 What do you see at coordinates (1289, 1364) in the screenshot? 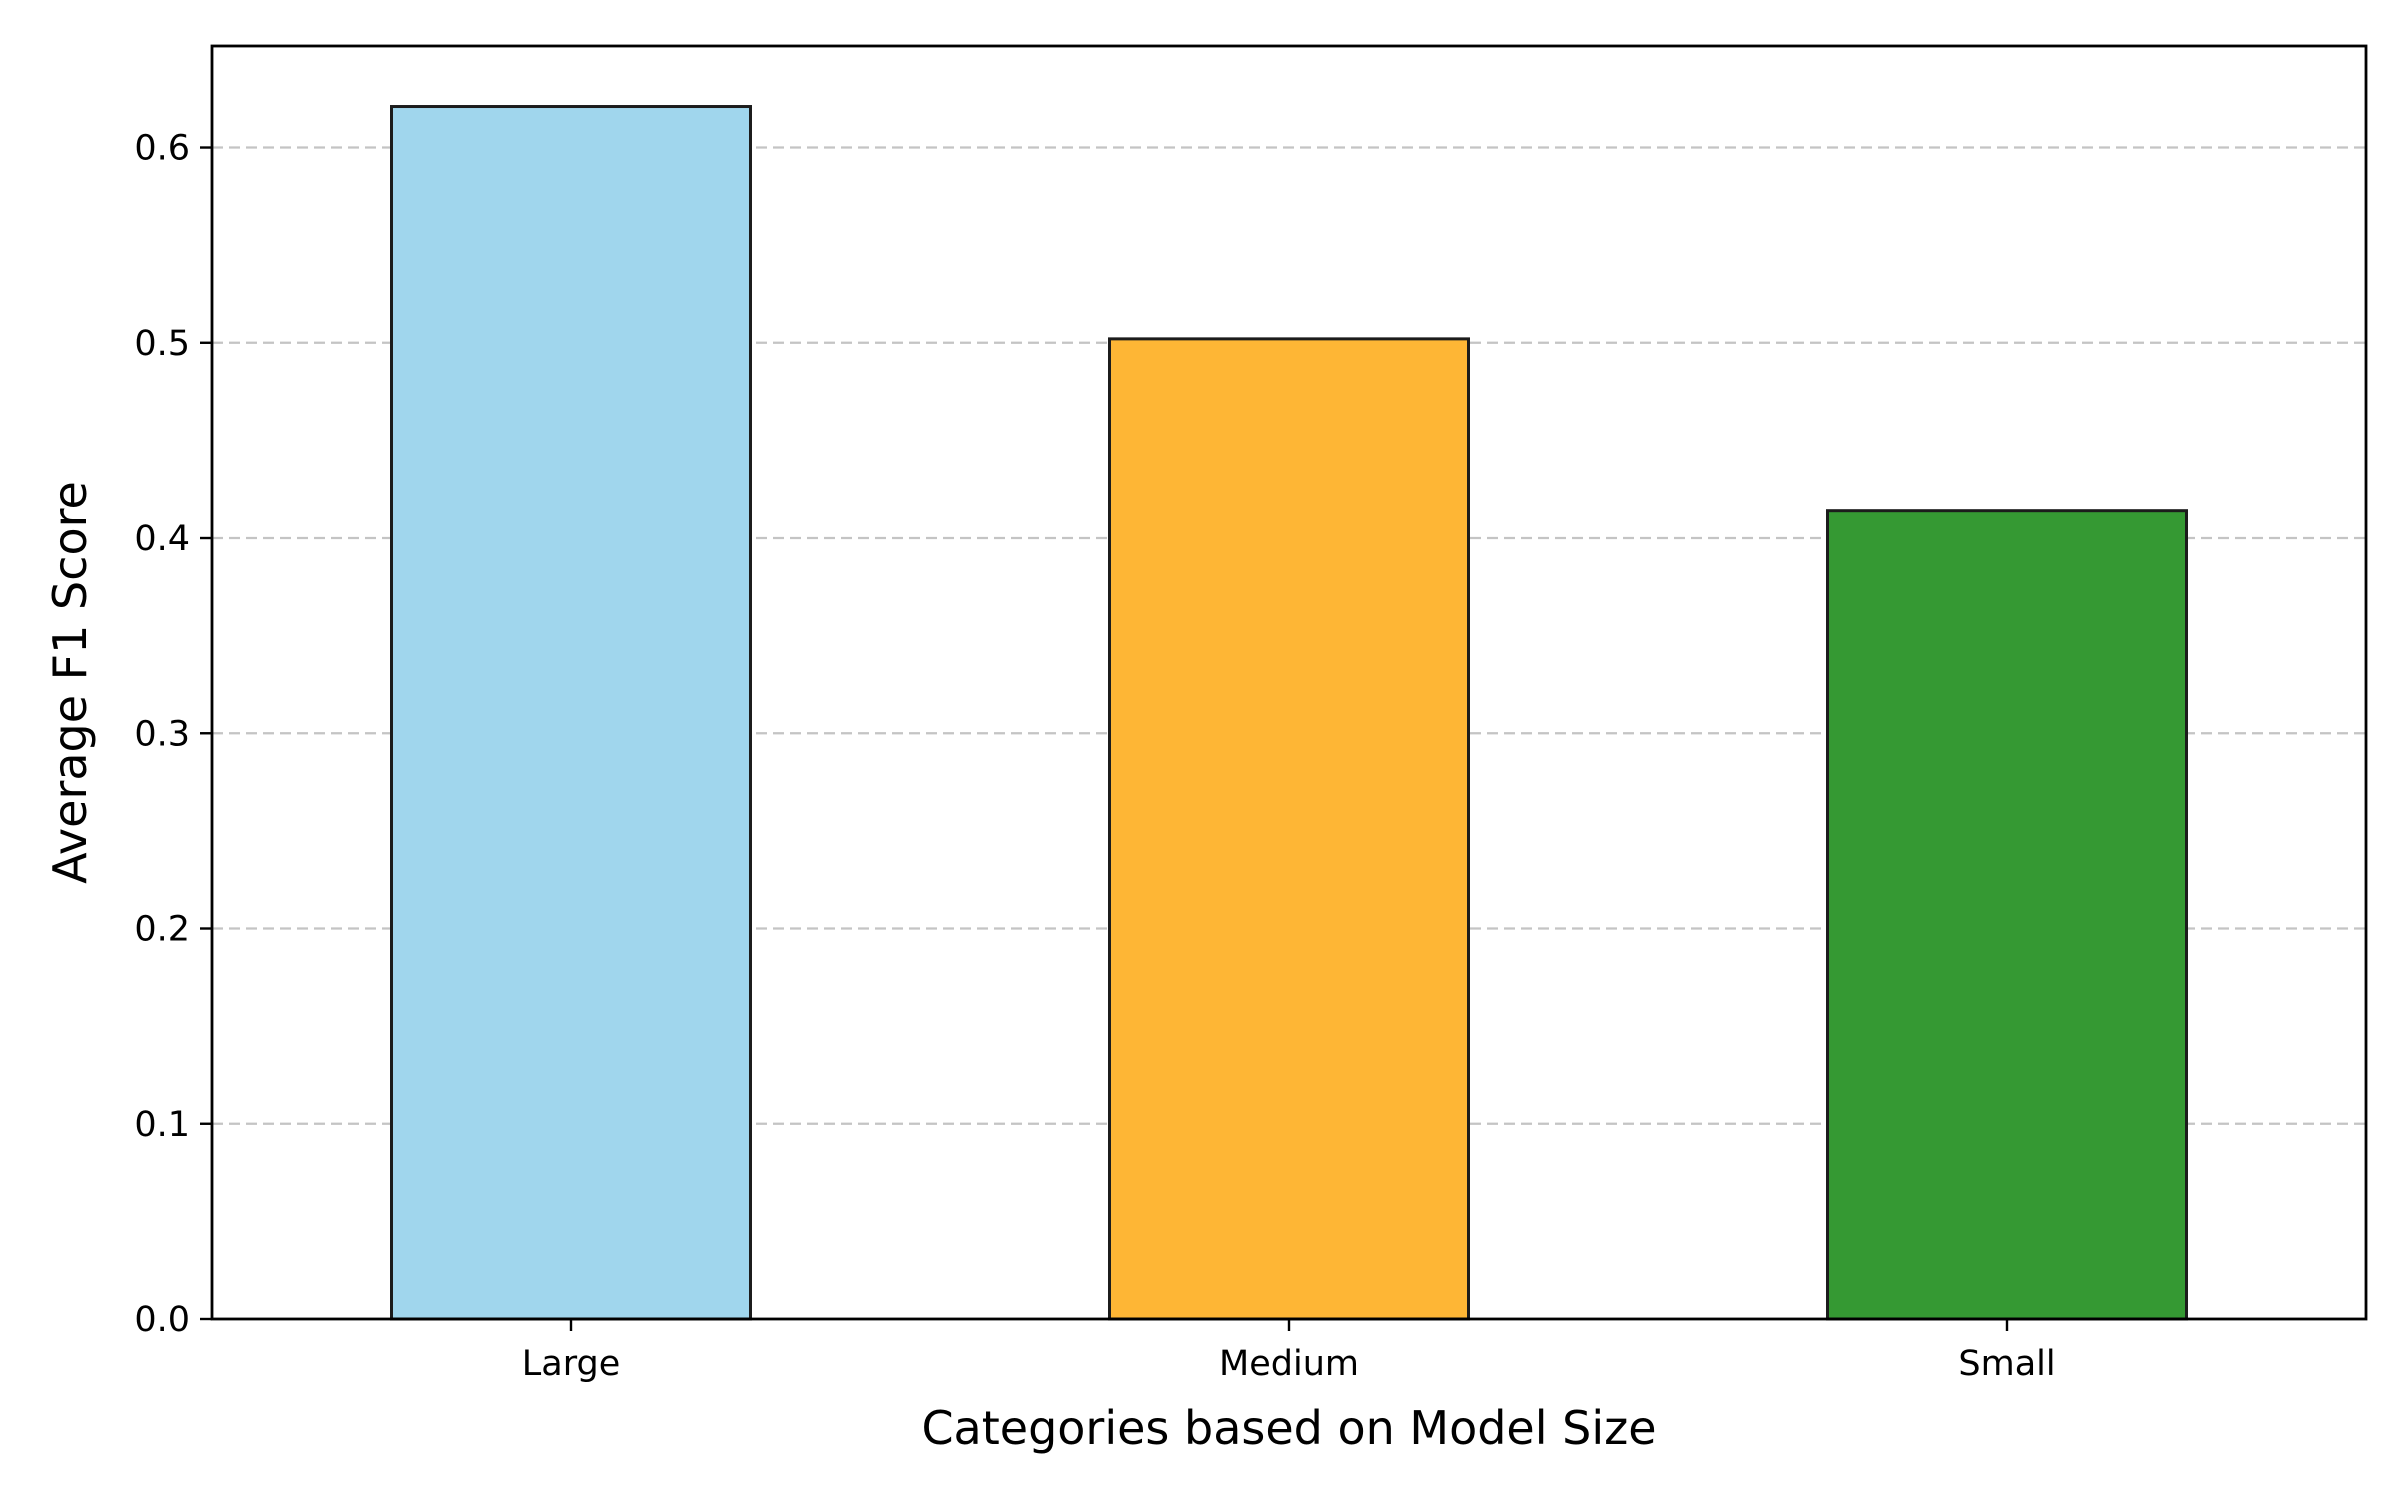
I see `x-tick-label-medium: Medium` at bounding box center [1289, 1364].